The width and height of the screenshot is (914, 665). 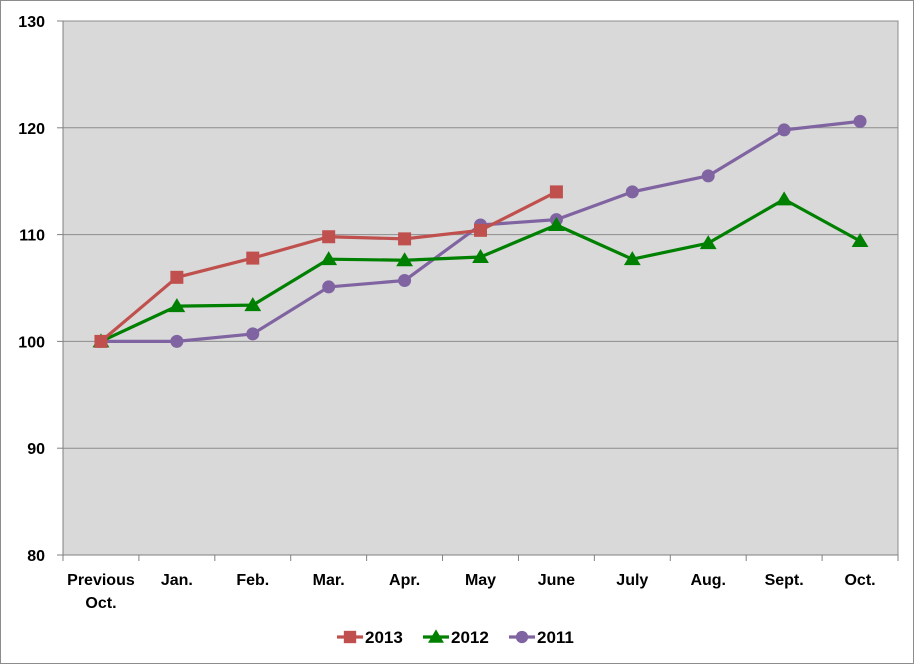 What do you see at coordinates (708, 580) in the screenshot?
I see `x-tick-label: Aug.` at bounding box center [708, 580].